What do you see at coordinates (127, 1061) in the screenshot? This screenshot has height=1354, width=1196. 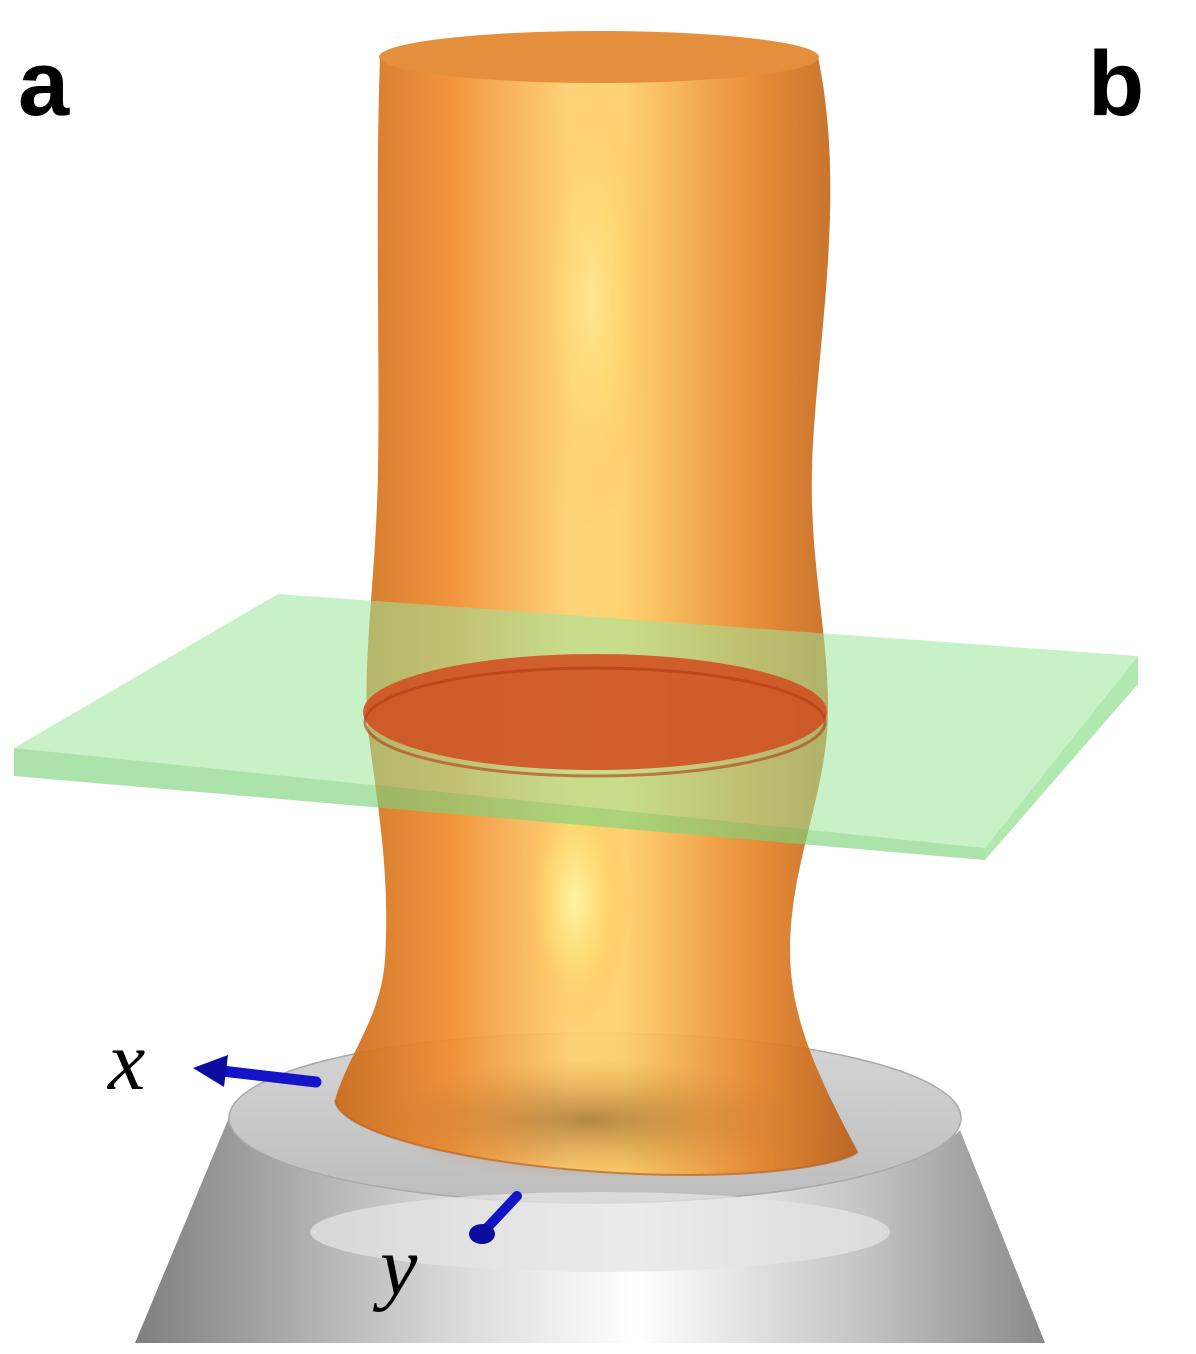 I see `x-axis-label: x` at bounding box center [127, 1061].